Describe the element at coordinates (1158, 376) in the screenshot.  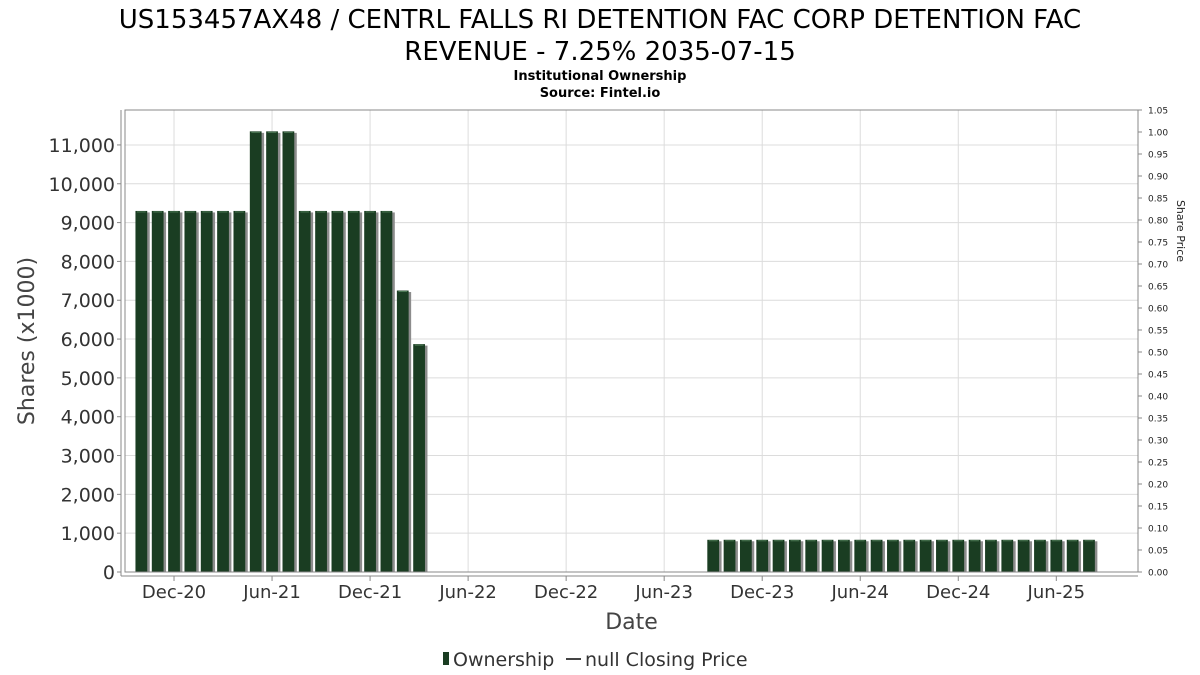
I see `right-tick-label: 0.45` at that location.